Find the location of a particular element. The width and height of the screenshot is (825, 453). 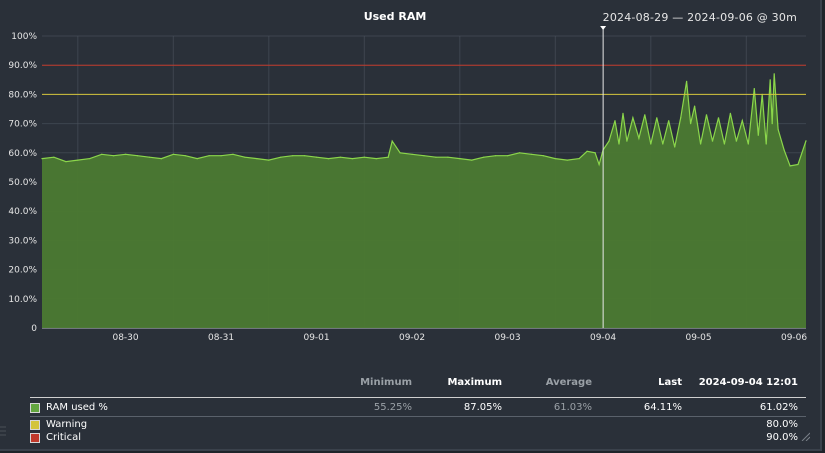

legend-header-divider is located at coordinates (418, 397).